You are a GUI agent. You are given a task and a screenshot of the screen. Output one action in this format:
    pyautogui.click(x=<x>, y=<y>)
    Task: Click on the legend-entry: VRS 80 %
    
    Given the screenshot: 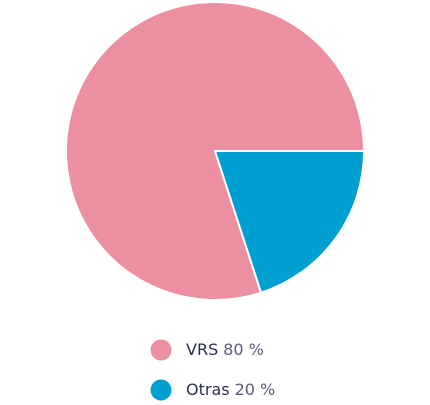 What is the action you would take?
    pyautogui.click(x=225, y=349)
    